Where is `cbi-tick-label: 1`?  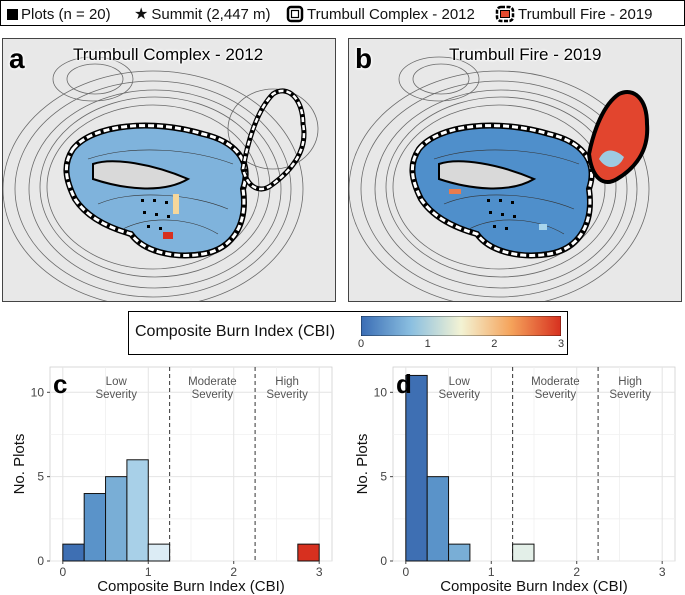
cbi-tick-label: 1 is located at coordinates (427, 344).